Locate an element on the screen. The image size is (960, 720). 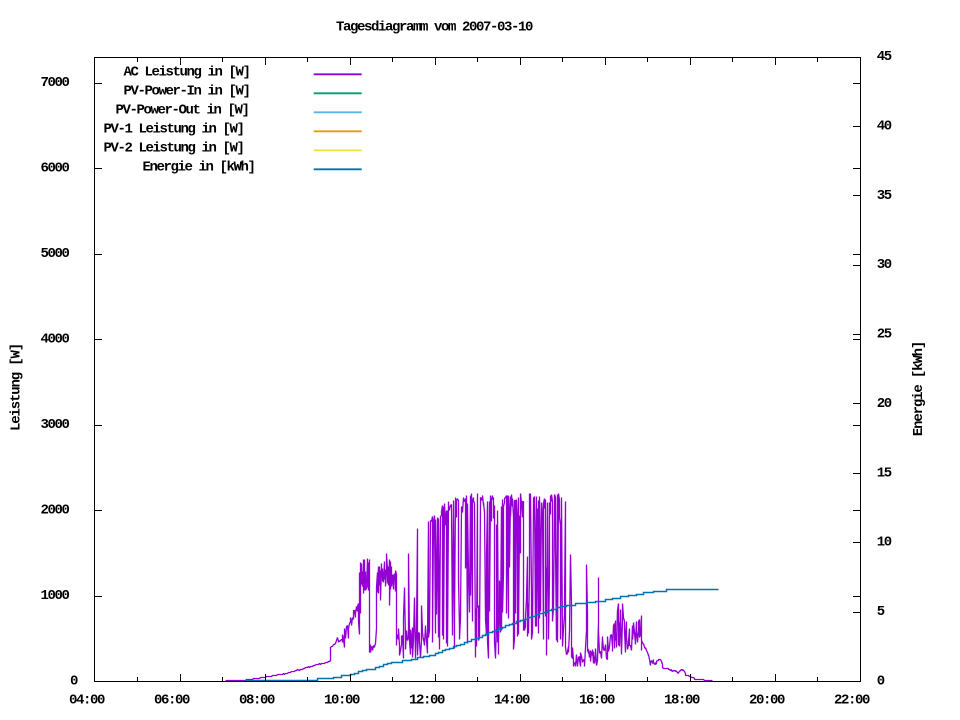
svg-text: 1000 is located at coordinates (54, 596).